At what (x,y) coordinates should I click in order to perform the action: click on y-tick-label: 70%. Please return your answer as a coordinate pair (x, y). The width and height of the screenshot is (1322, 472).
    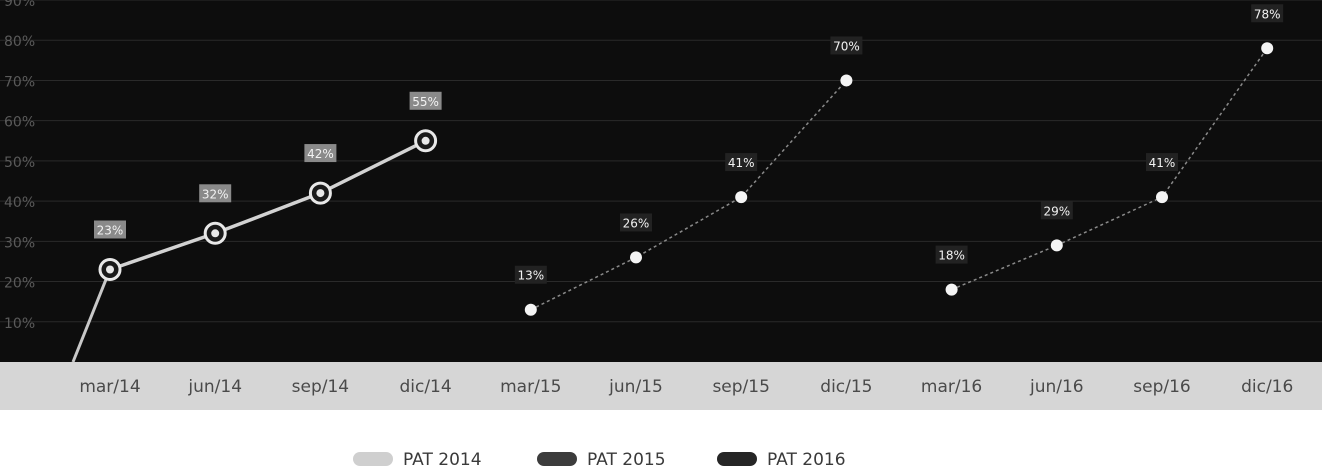
    Looking at the image, I should click on (19, 82).